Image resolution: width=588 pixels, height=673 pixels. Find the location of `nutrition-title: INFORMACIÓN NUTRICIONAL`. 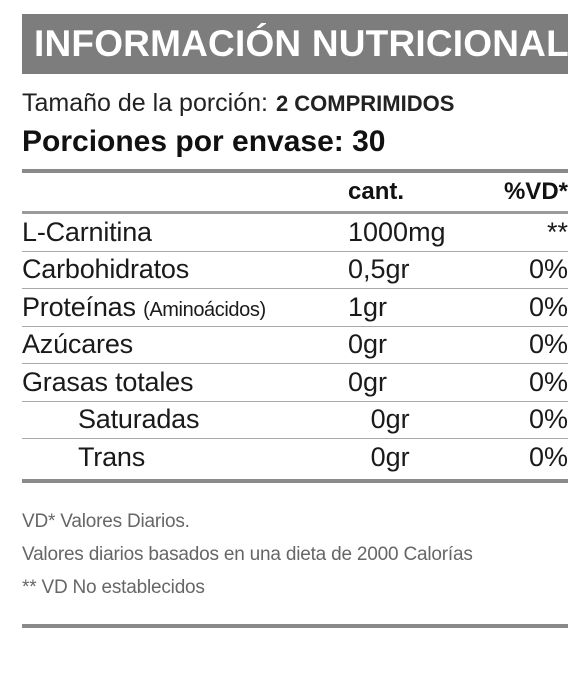

nutrition-title: INFORMACIÓN NUTRICIONAL is located at coordinates (295, 44).